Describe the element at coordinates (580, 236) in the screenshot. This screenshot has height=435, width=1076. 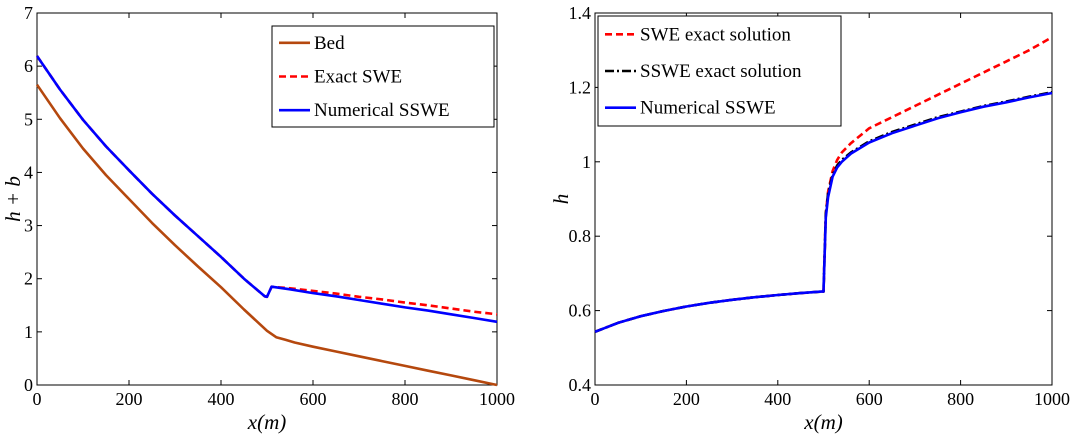
I see `y-tick-label: 0.8` at that location.